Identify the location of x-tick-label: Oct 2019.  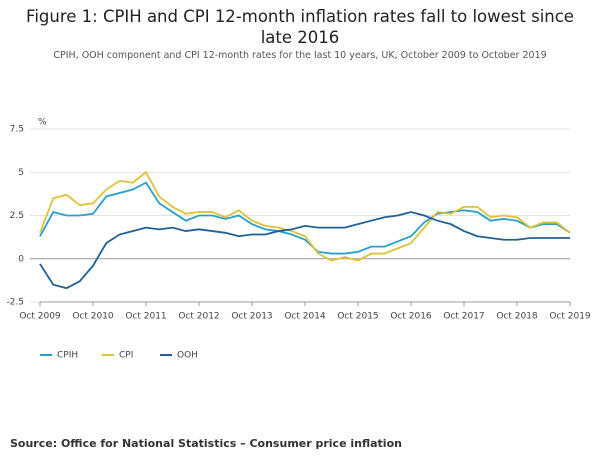
(570, 317).